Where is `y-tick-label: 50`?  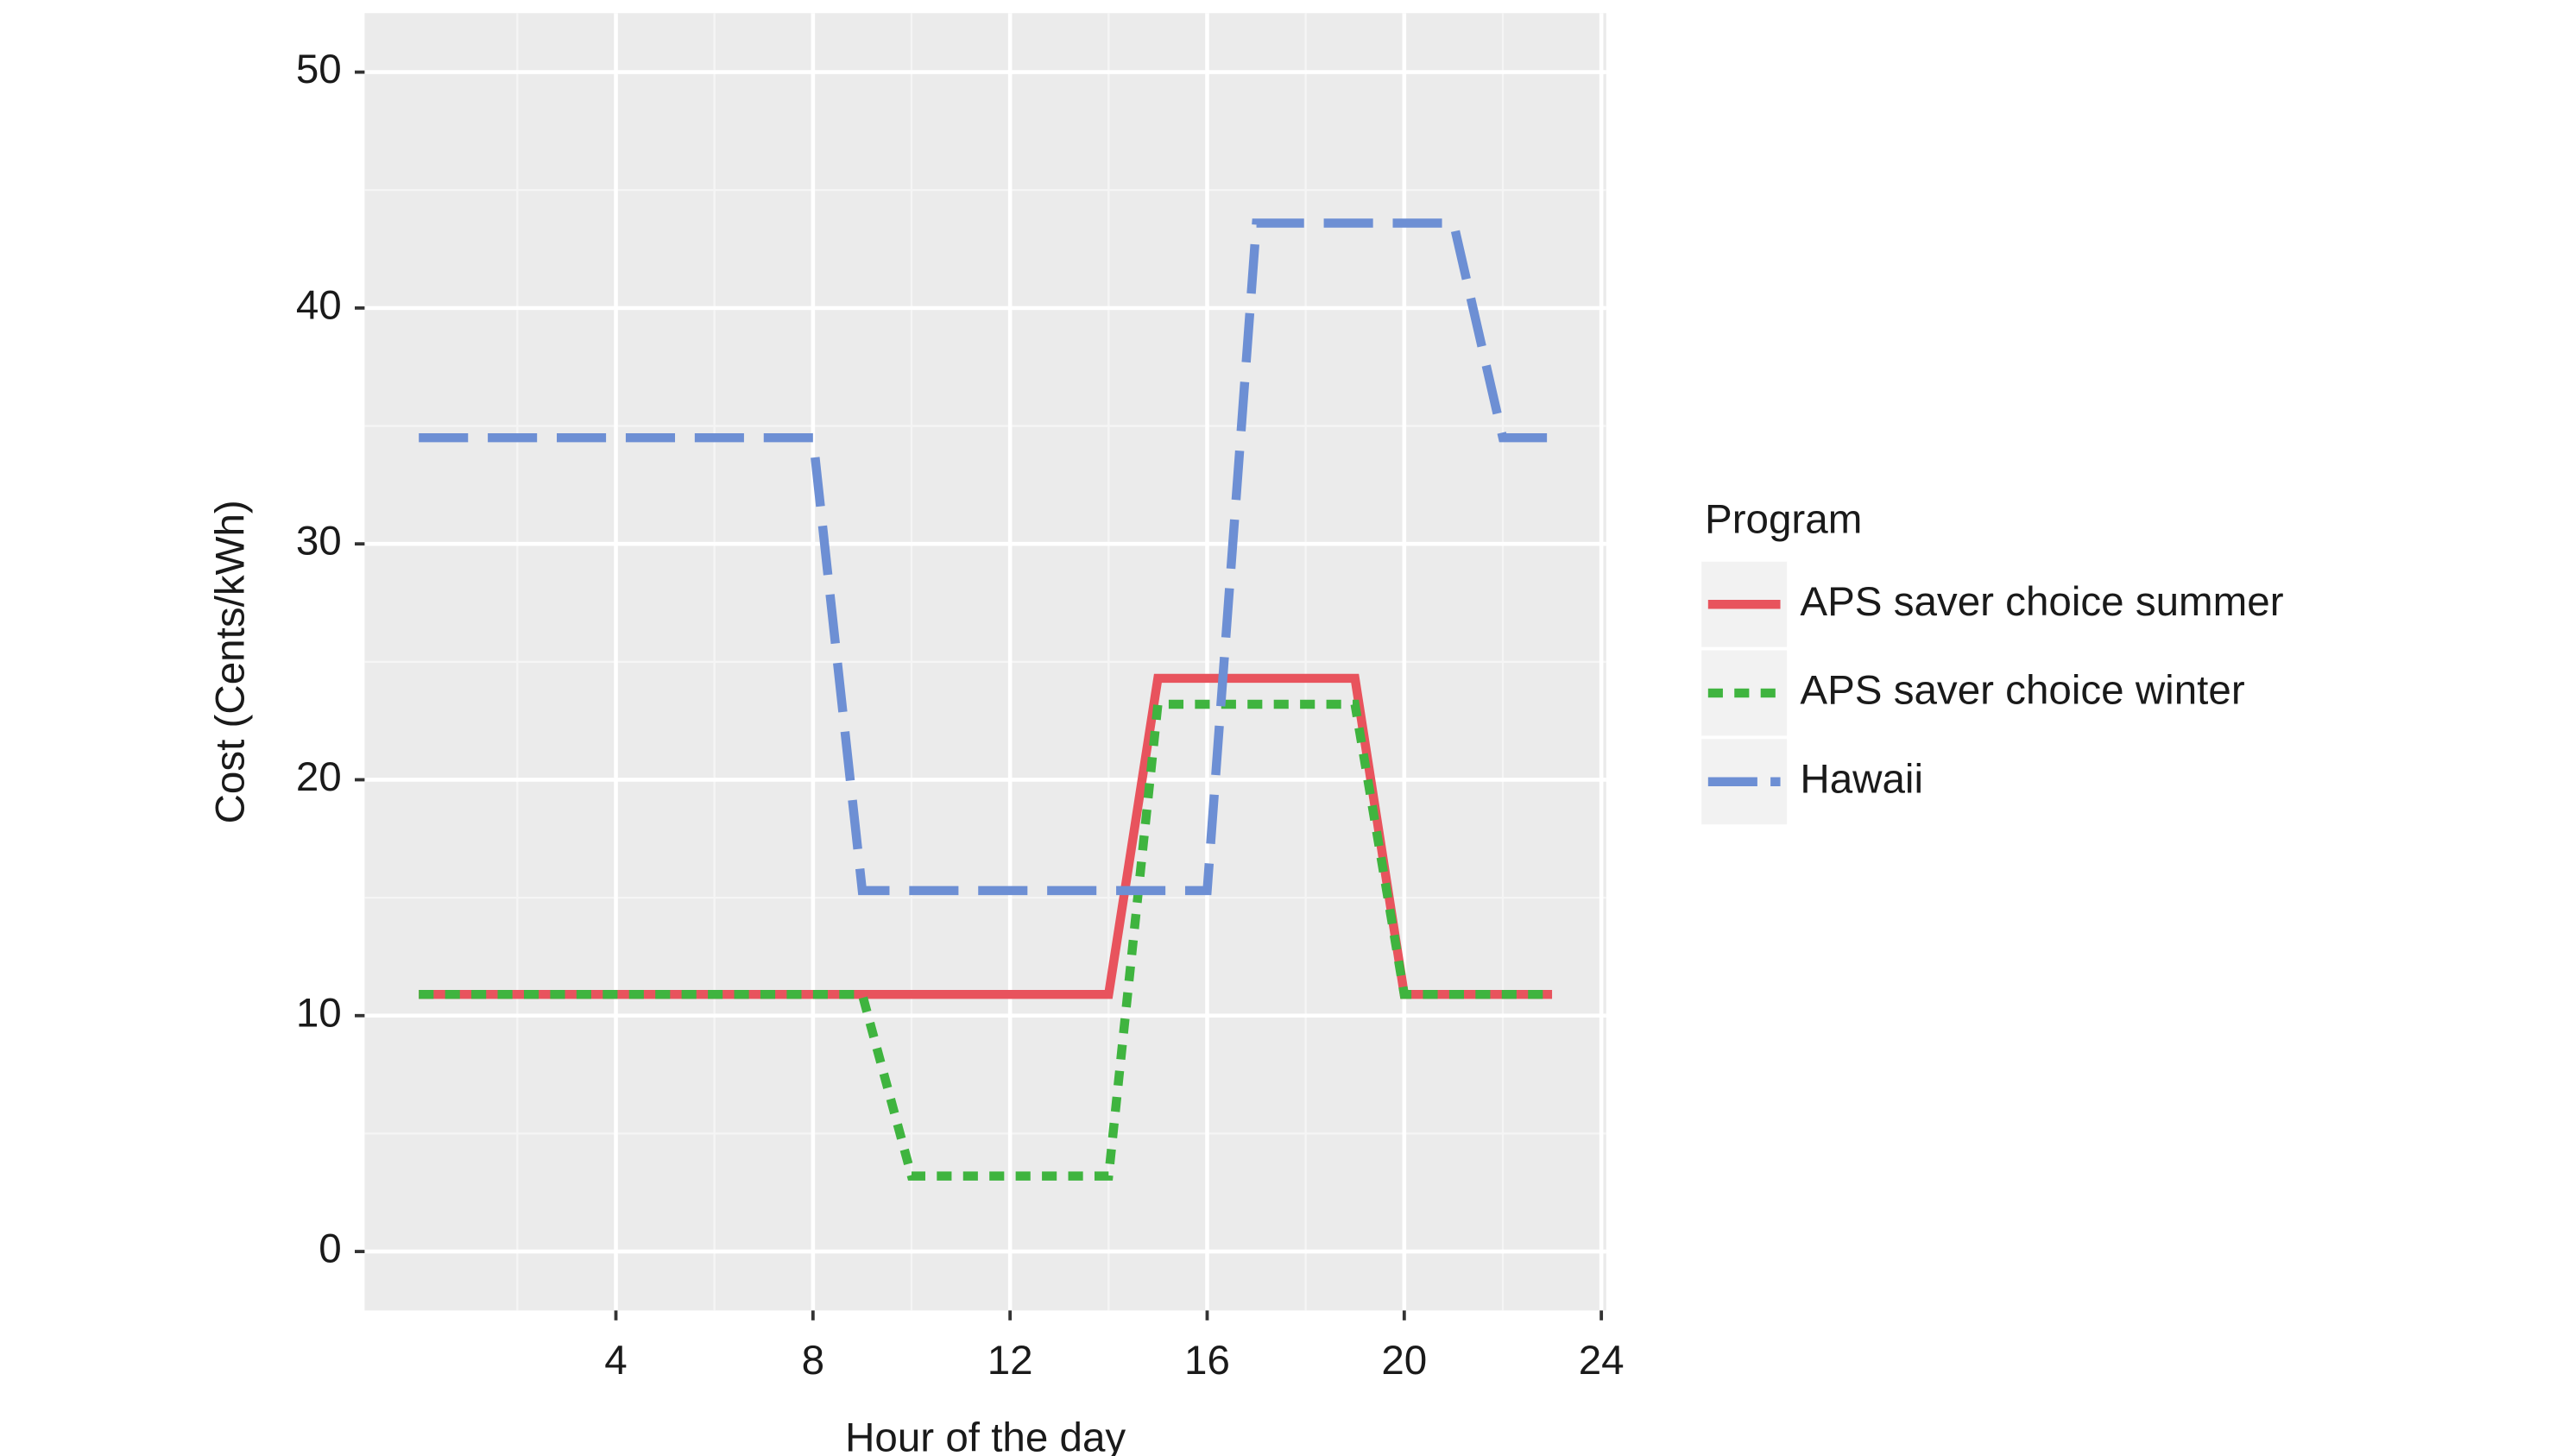 y-tick-label: 50 is located at coordinates (319, 70).